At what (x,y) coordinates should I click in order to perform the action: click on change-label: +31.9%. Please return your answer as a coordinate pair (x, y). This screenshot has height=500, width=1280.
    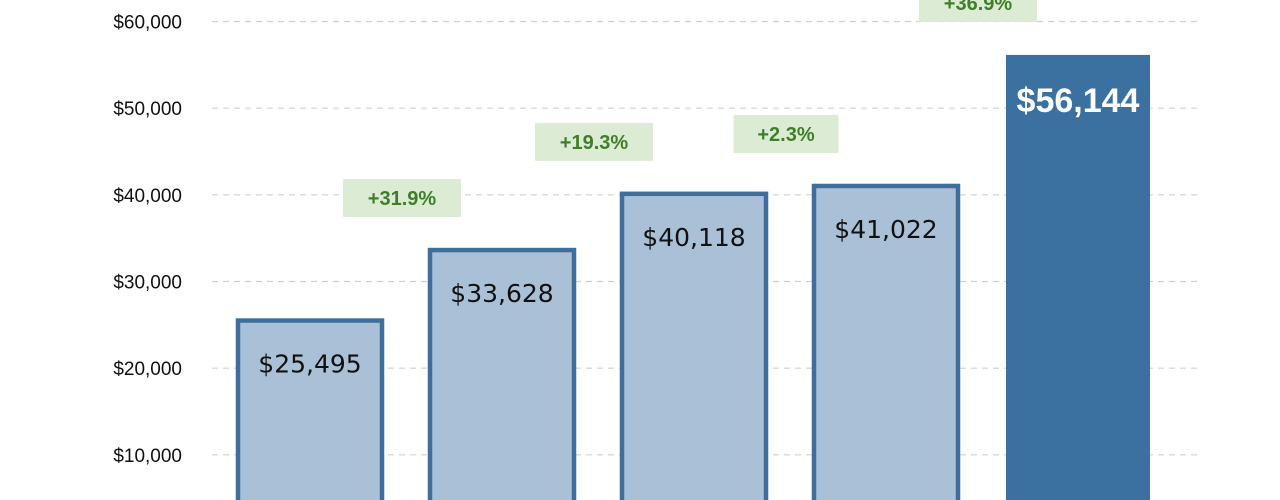
    Looking at the image, I should click on (402, 199).